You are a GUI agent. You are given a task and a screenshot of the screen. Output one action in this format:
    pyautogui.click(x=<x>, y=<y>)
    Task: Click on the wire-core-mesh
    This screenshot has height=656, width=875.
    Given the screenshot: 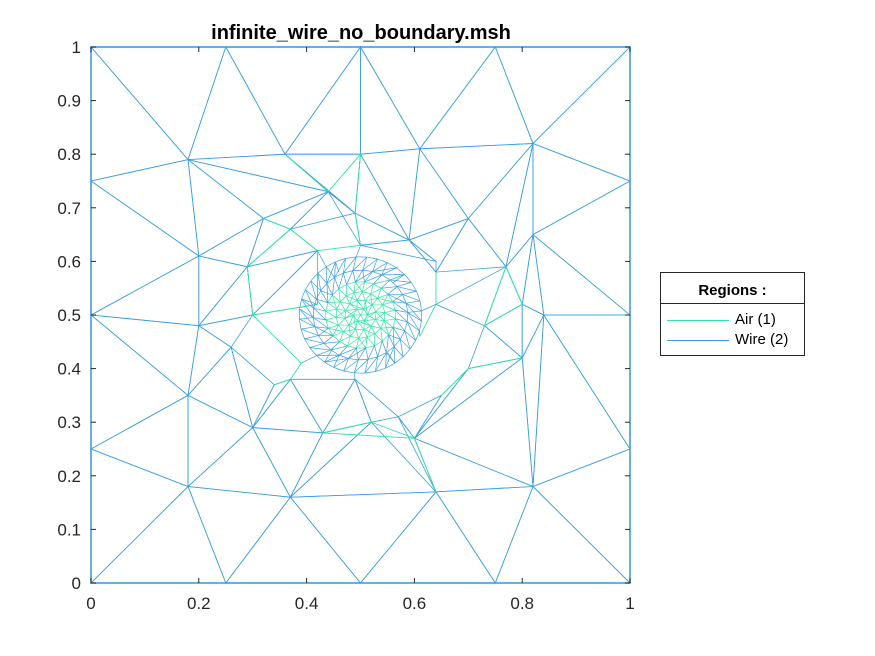 What is the action you would take?
    pyautogui.click(x=367, y=312)
    